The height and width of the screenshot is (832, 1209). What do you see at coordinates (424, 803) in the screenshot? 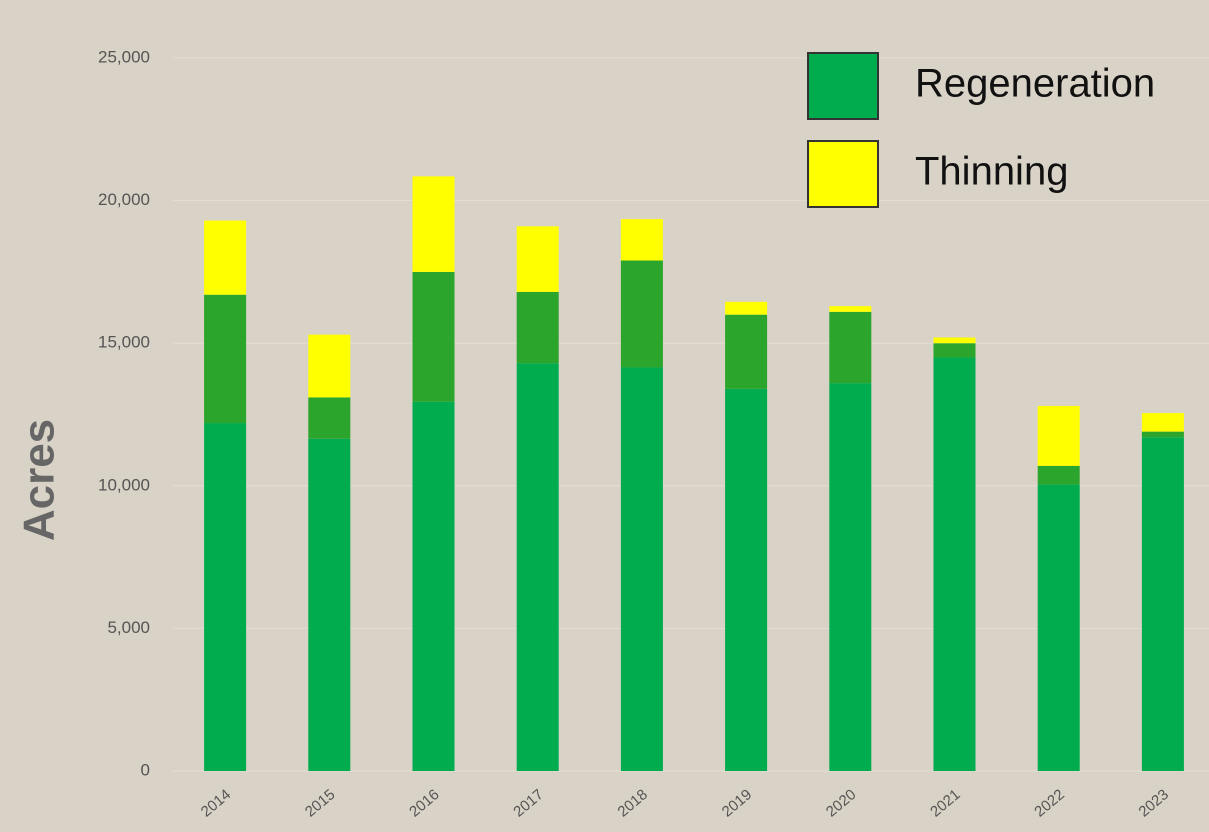
I see `x-tick-label: 2016` at bounding box center [424, 803].